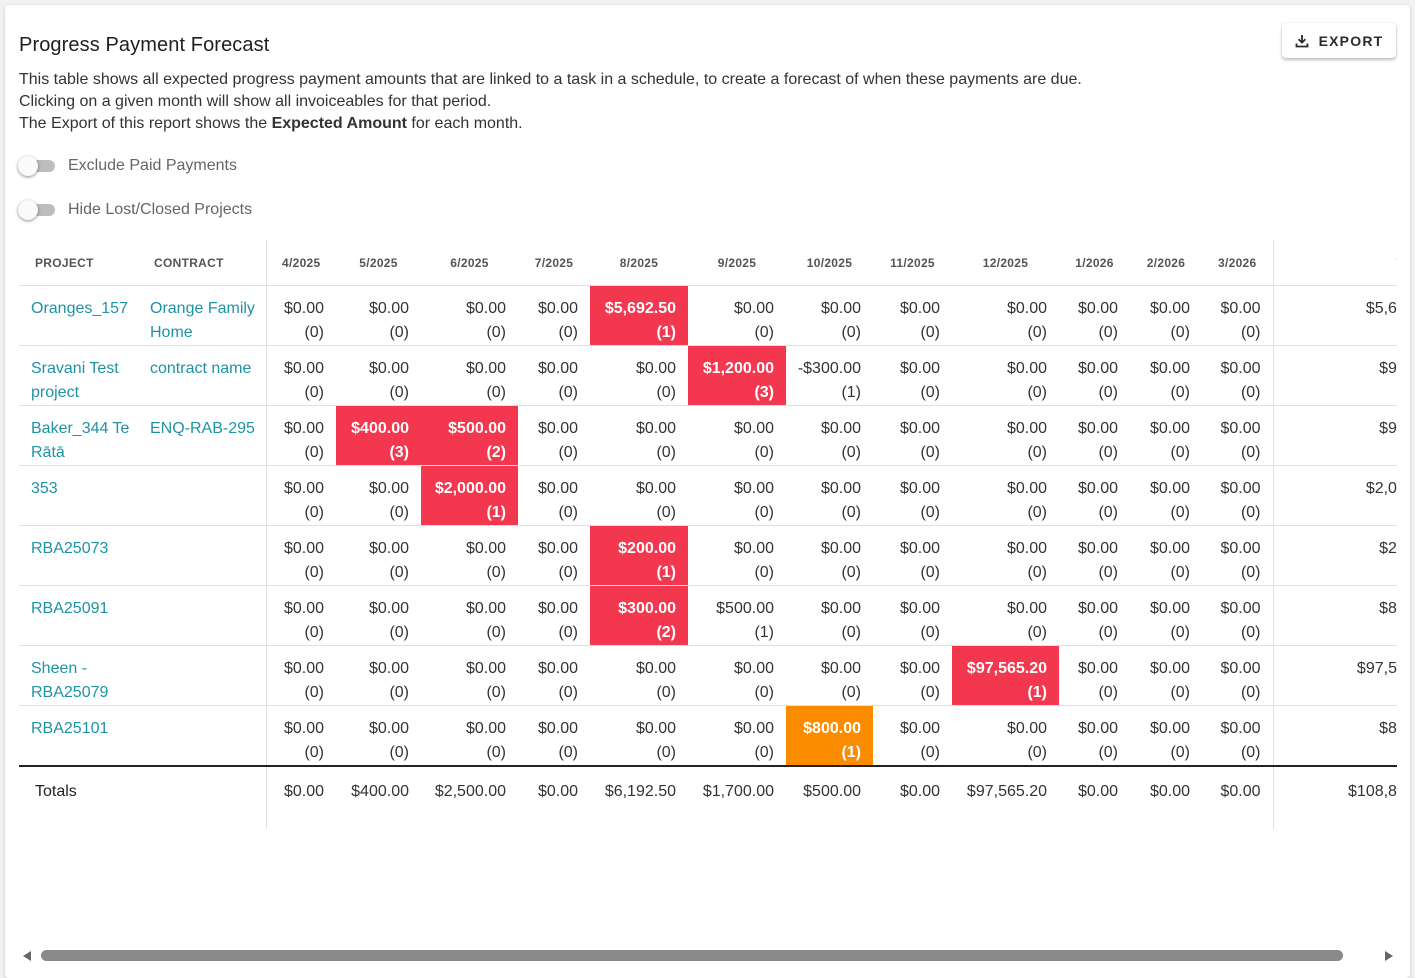 The width and height of the screenshot is (1415, 978). What do you see at coordinates (44, 488) in the screenshot?
I see `project-link: 353` at bounding box center [44, 488].